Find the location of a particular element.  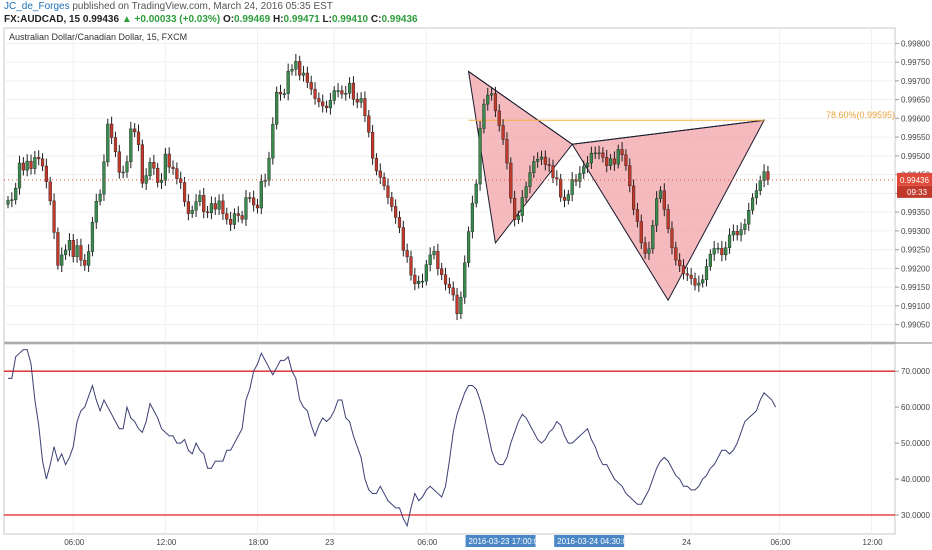

price-tick-label: 0.99550 is located at coordinates (915, 137).